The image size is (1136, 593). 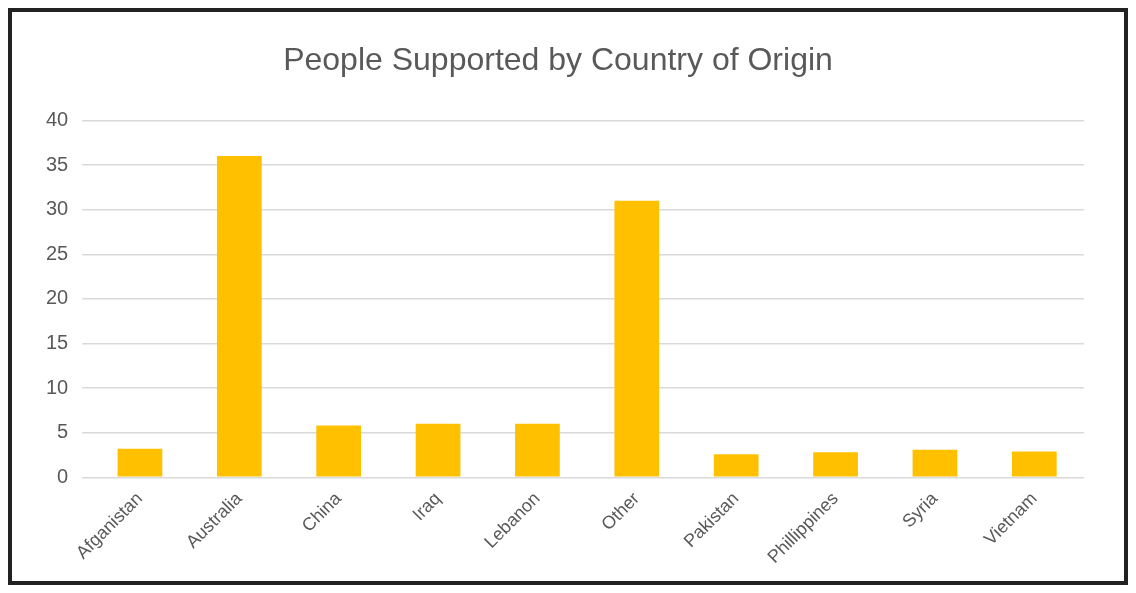 I want to click on y-tick-label: 5, so click(x=63, y=431).